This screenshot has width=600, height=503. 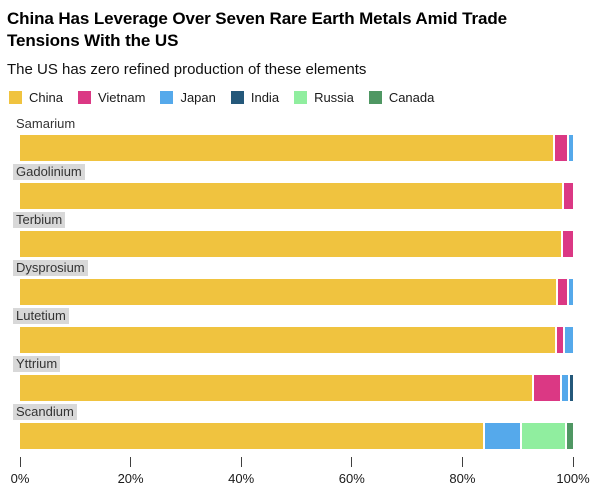 I want to click on canada-swatch-icon, so click(x=375, y=97).